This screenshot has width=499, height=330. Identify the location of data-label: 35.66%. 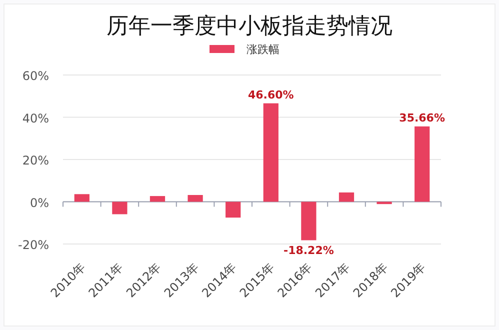
(422, 117).